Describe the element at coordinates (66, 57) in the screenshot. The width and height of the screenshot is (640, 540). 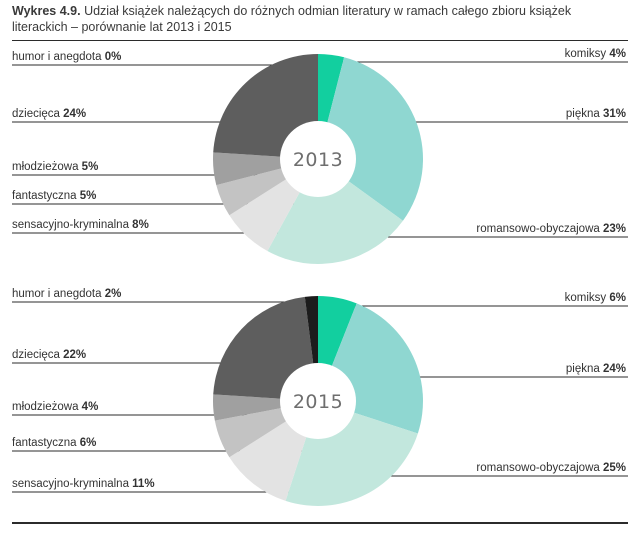
I see `chart-2013-label-humor-i-anegdota: humor i anegdota 0%` at that location.